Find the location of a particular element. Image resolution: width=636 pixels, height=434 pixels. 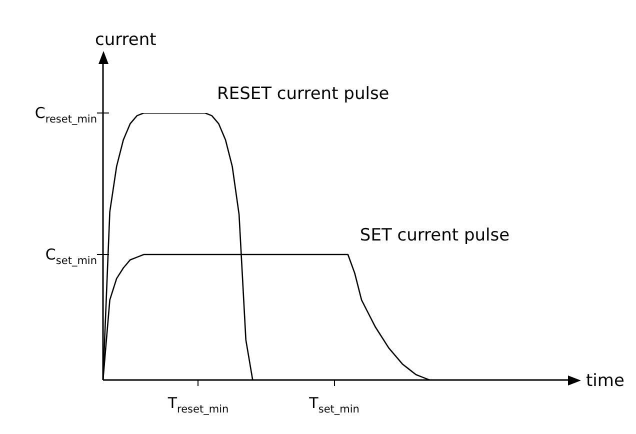

y-axis-title: current is located at coordinates (126, 40).